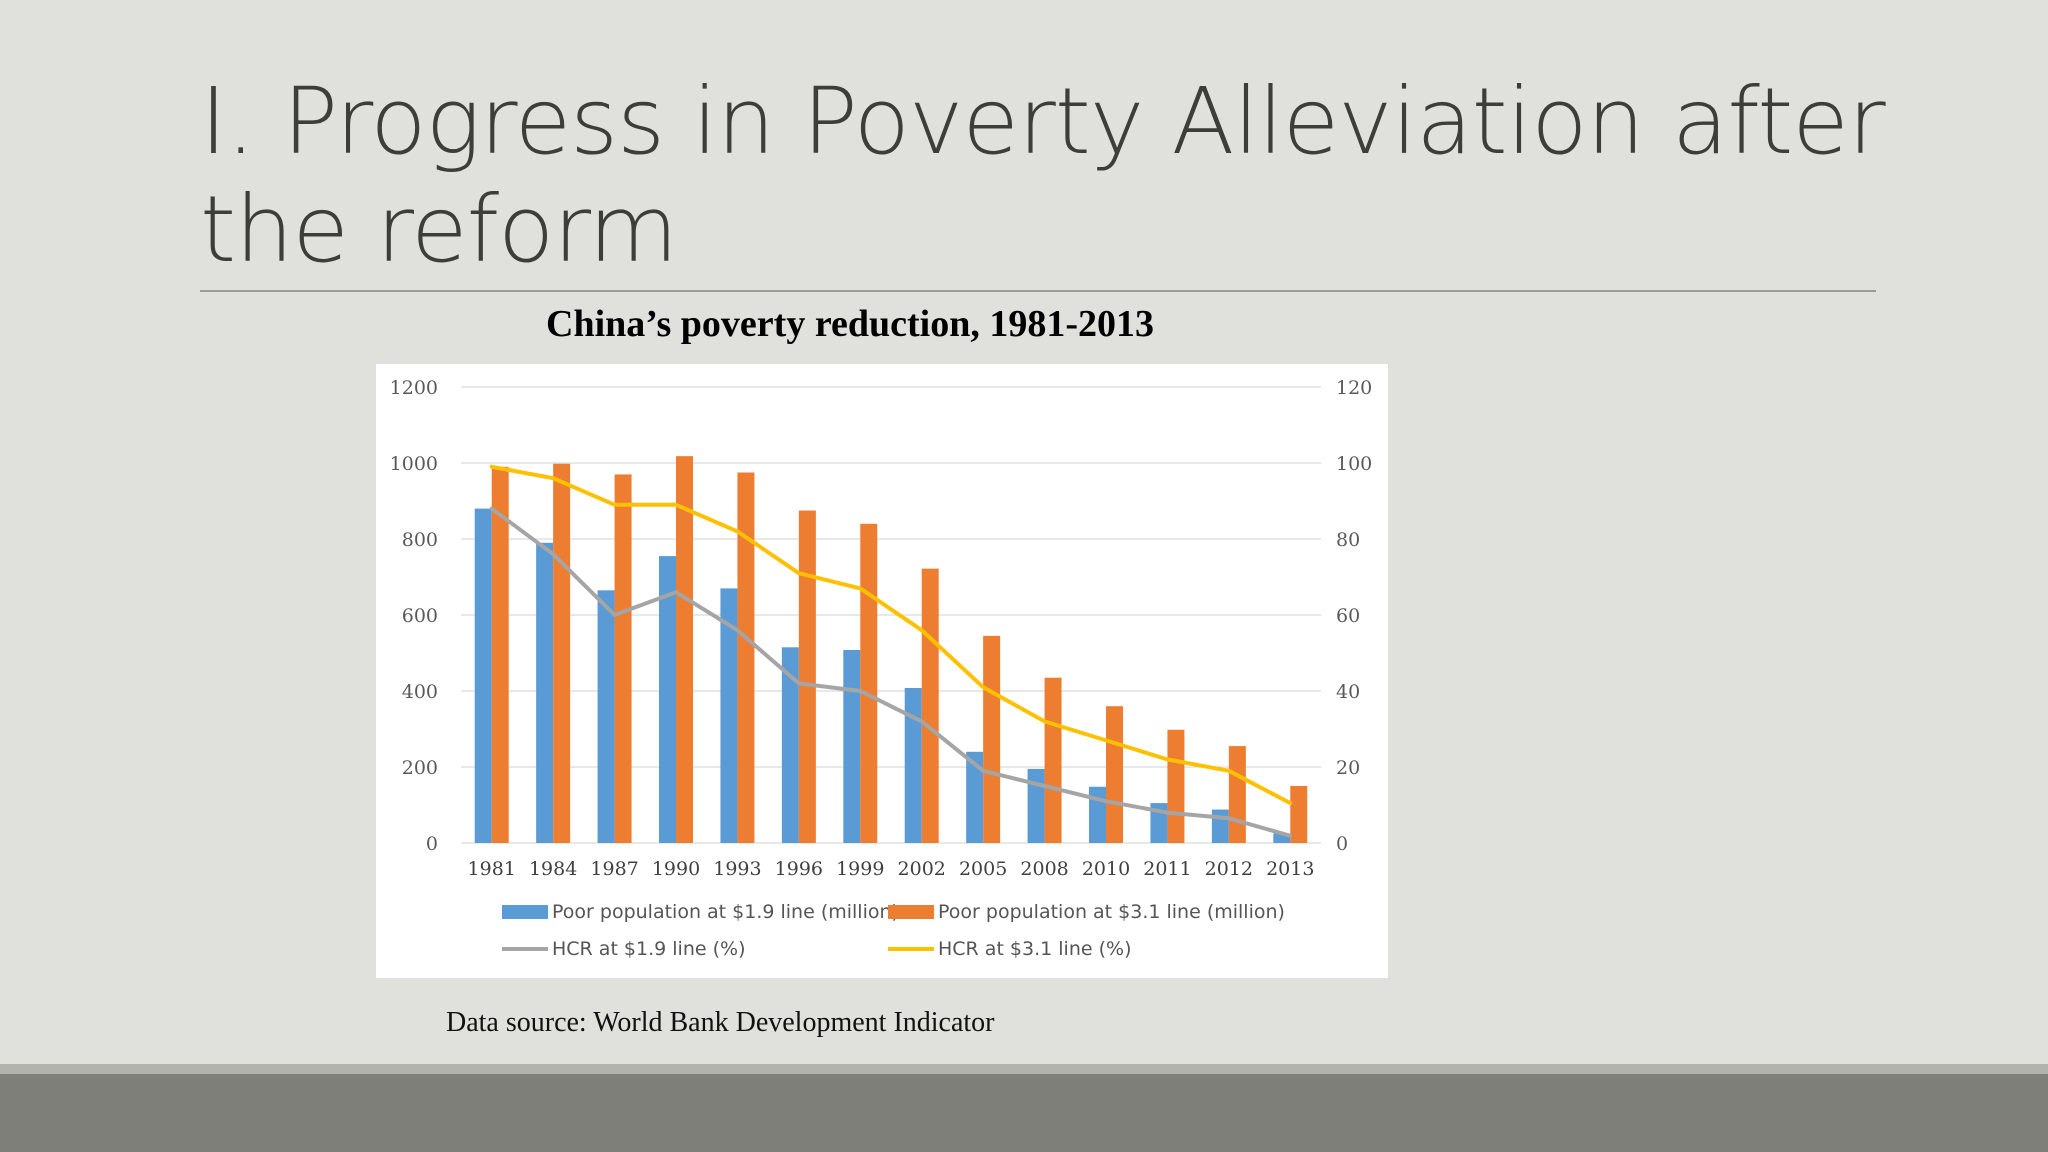 This screenshot has height=1152, width=2048. Describe the element at coordinates (983, 869) in the screenshot. I see `x-tick-label: 2005` at that location.